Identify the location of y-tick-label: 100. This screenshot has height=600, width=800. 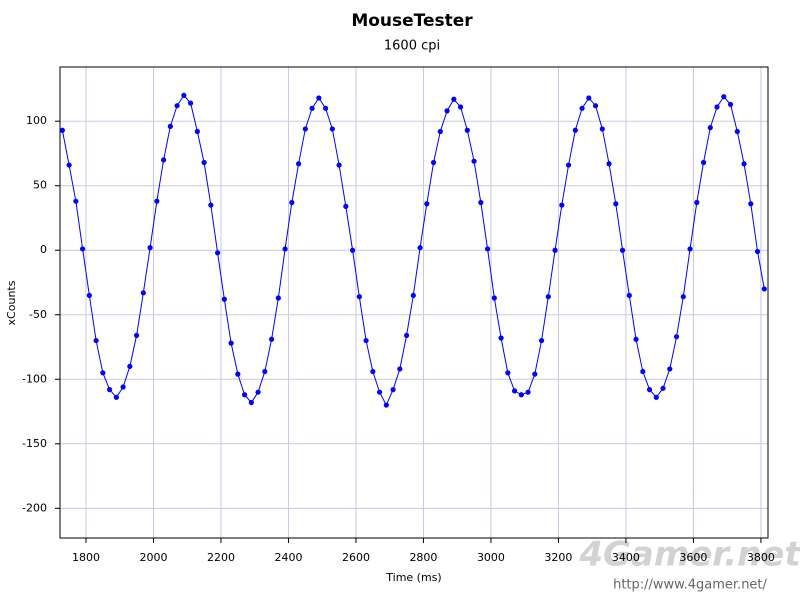
(36, 120).